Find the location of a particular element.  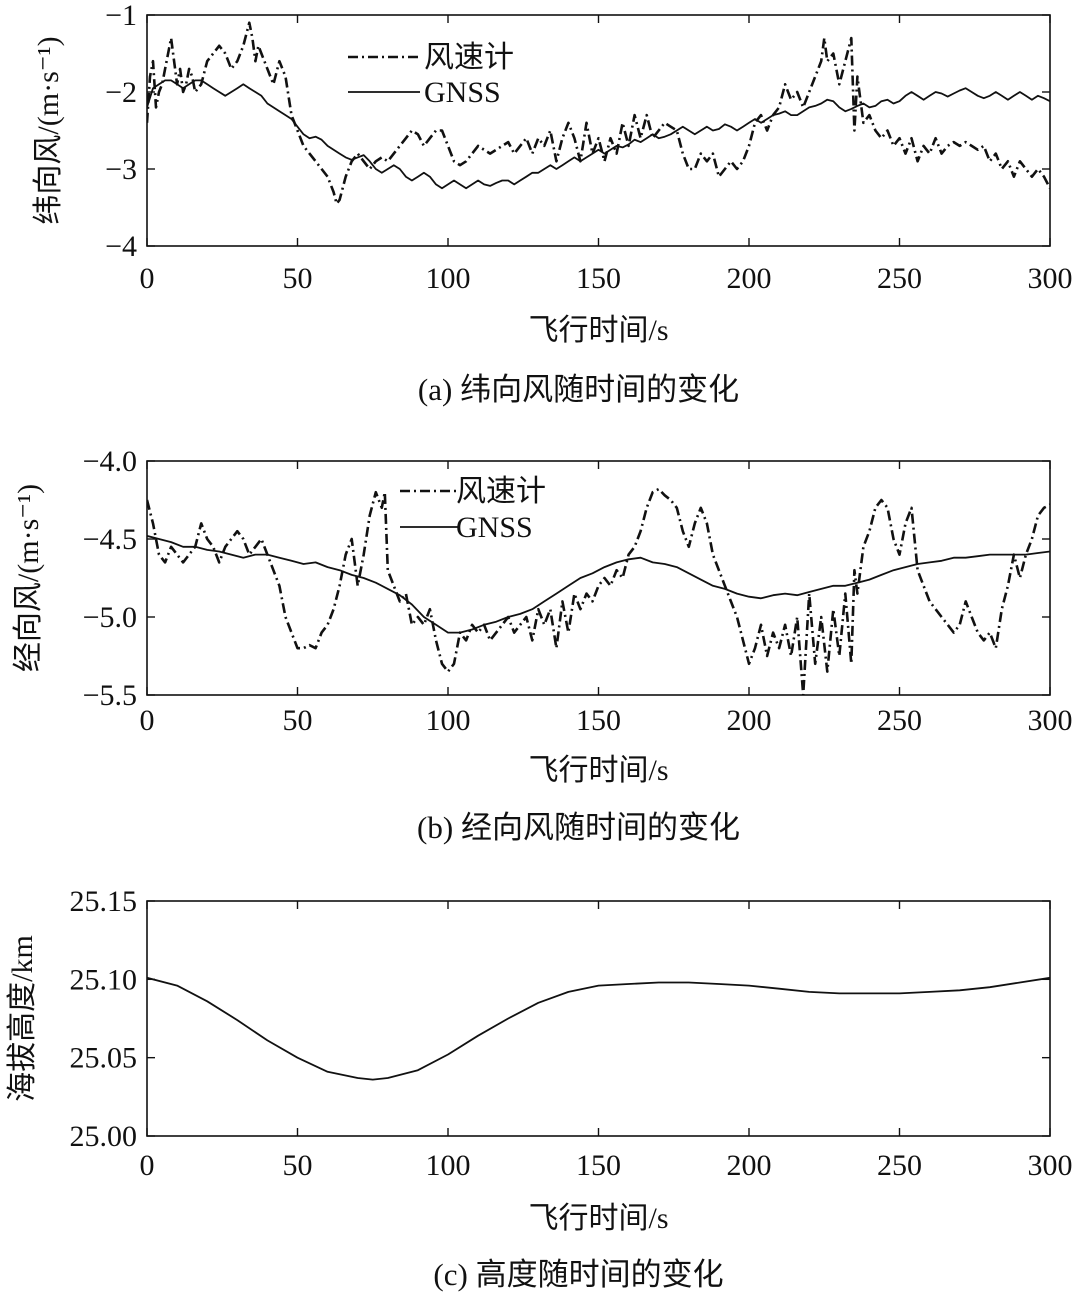

y-tick-label: −4.0 is located at coordinates (110, 461).